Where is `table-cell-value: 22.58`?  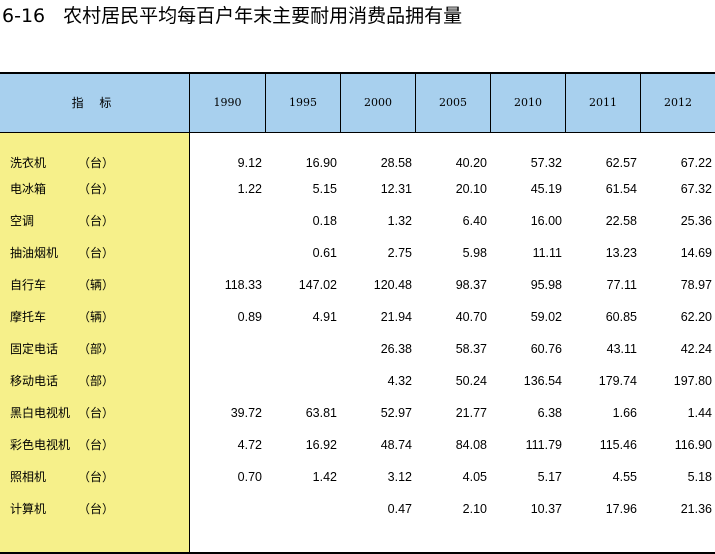
table-cell-value: 22.58 is located at coordinates (621, 221).